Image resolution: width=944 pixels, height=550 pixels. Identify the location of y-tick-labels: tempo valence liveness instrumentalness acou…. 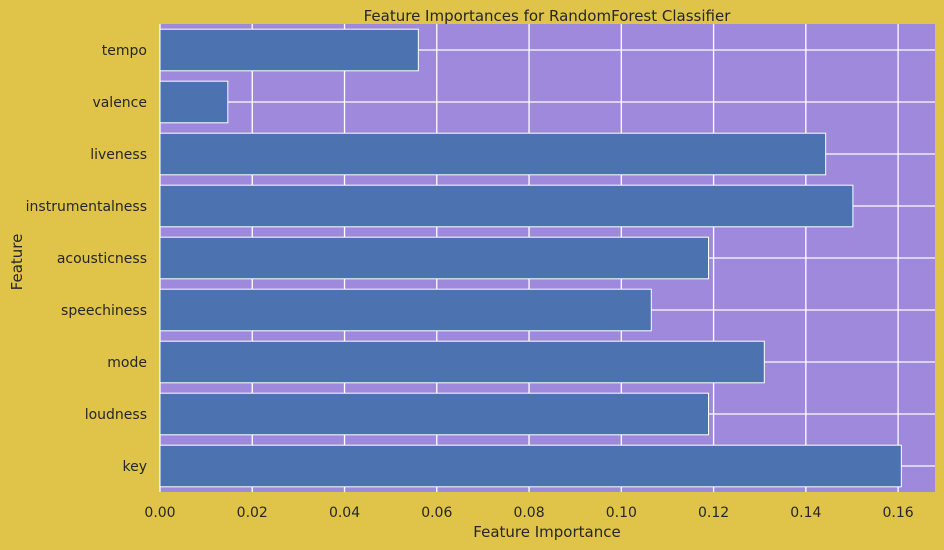
(86, 259).